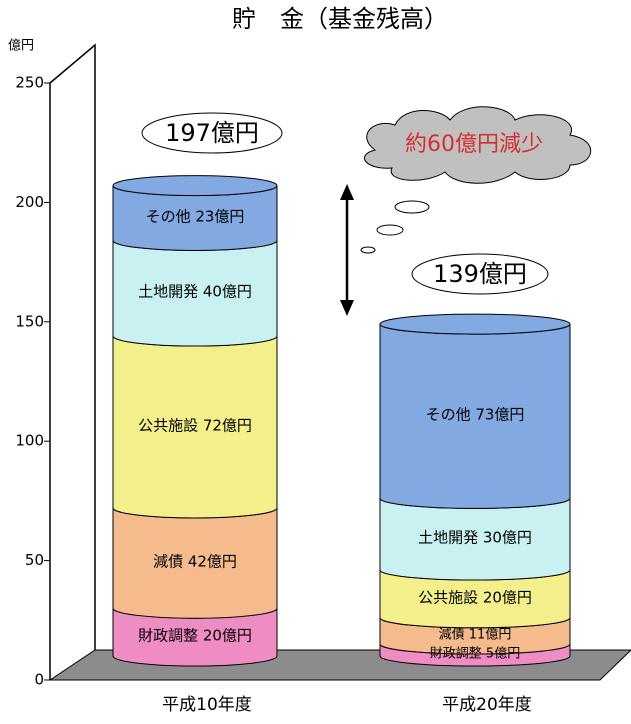  Describe the element at coordinates (480, 274) in the screenshot. I see `total-label: 139億円` at that location.